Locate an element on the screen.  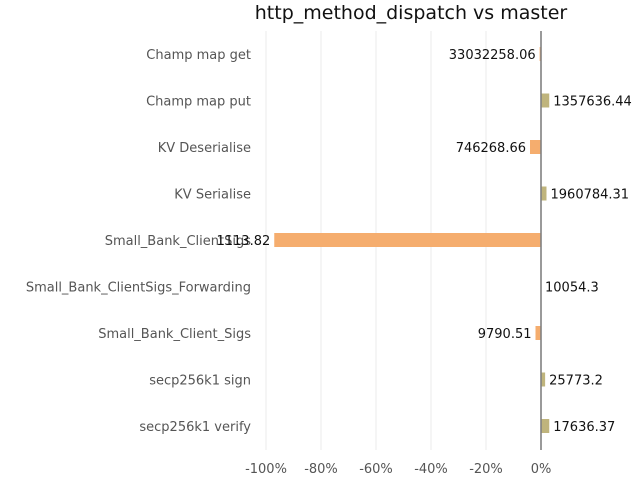
x-tick-label: 0% is located at coordinates (541, 469).